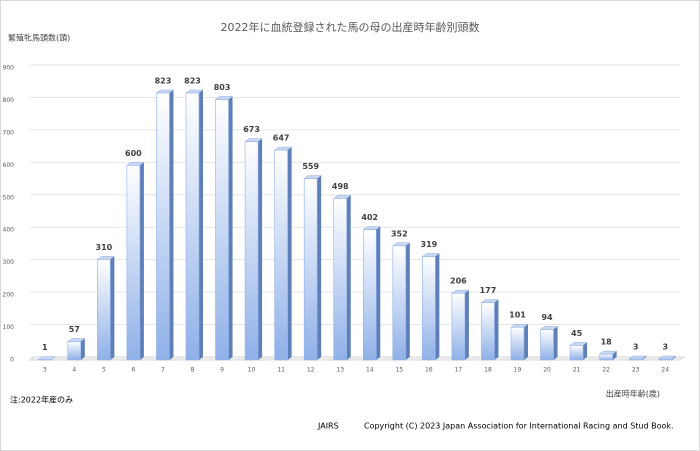 The width and height of the screenshot is (700, 451). What do you see at coordinates (45, 370) in the screenshot?
I see `x-tick-label: 3` at bounding box center [45, 370].